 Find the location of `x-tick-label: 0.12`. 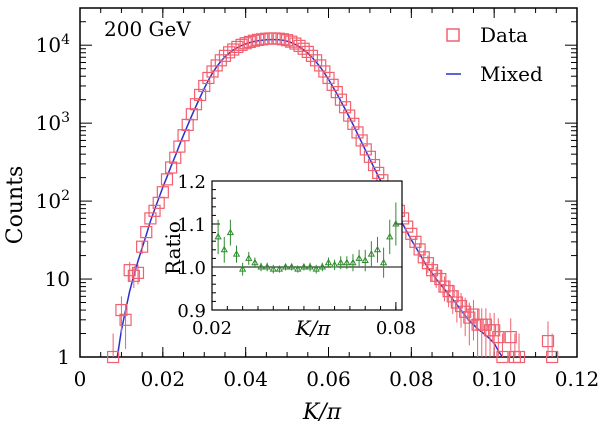

x-tick-label: 0.12 is located at coordinates (577, 379).